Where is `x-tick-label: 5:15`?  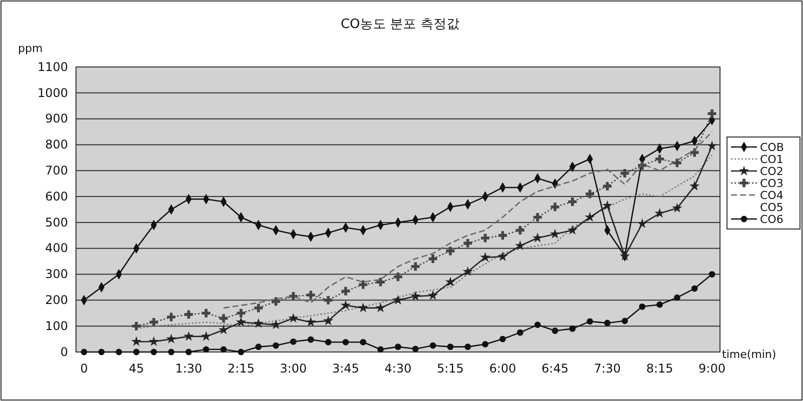
x-tick-label: 5:15 is located at coordinates (450, 369).